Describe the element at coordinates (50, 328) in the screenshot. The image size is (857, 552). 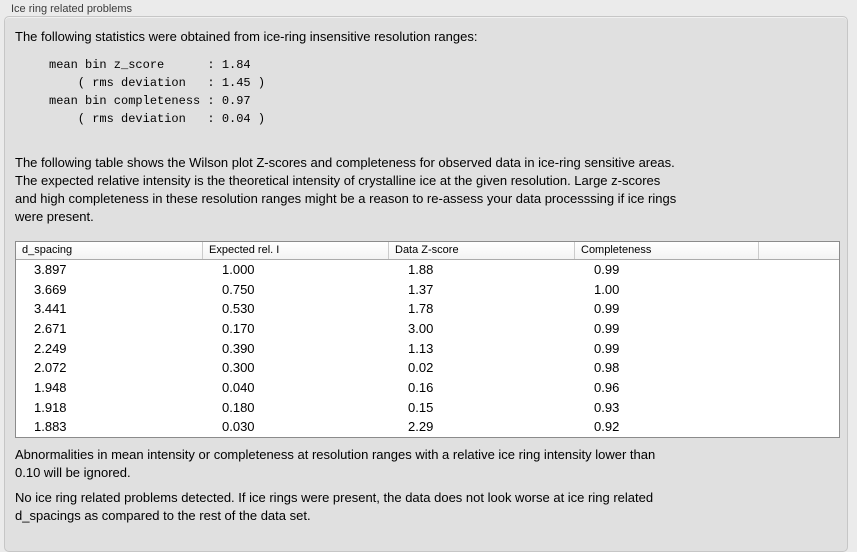
I see `table-cell: 2.671` at that location.